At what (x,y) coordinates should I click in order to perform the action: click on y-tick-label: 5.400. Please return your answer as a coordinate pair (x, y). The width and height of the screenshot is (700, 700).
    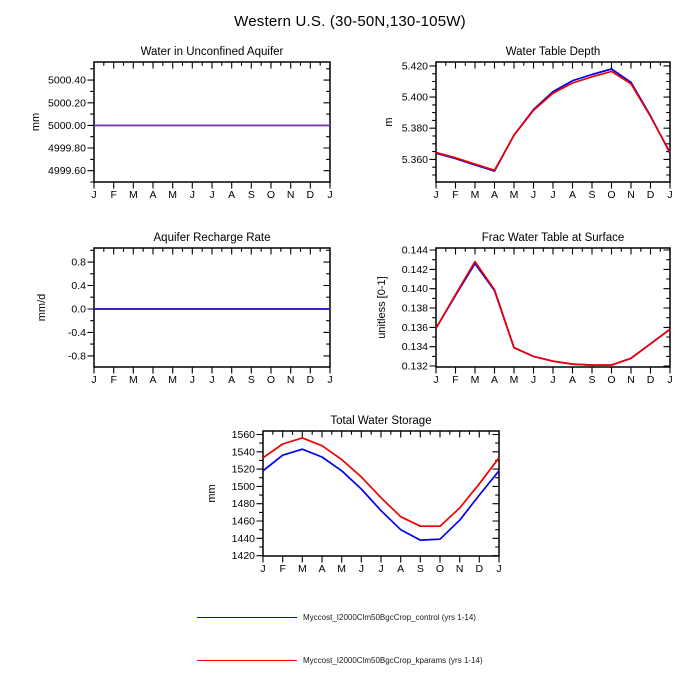
    Looking at the image, I should click on (415, 98).